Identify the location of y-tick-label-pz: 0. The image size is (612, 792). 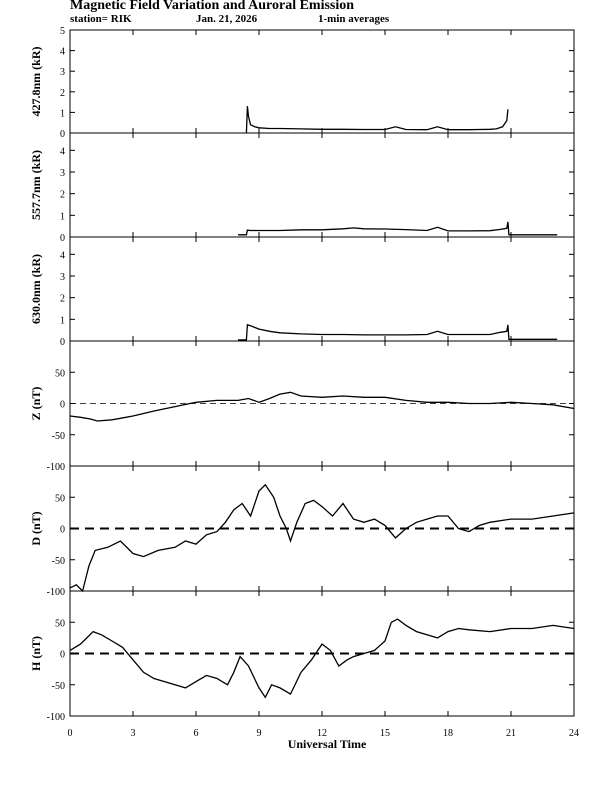
(62, 405).